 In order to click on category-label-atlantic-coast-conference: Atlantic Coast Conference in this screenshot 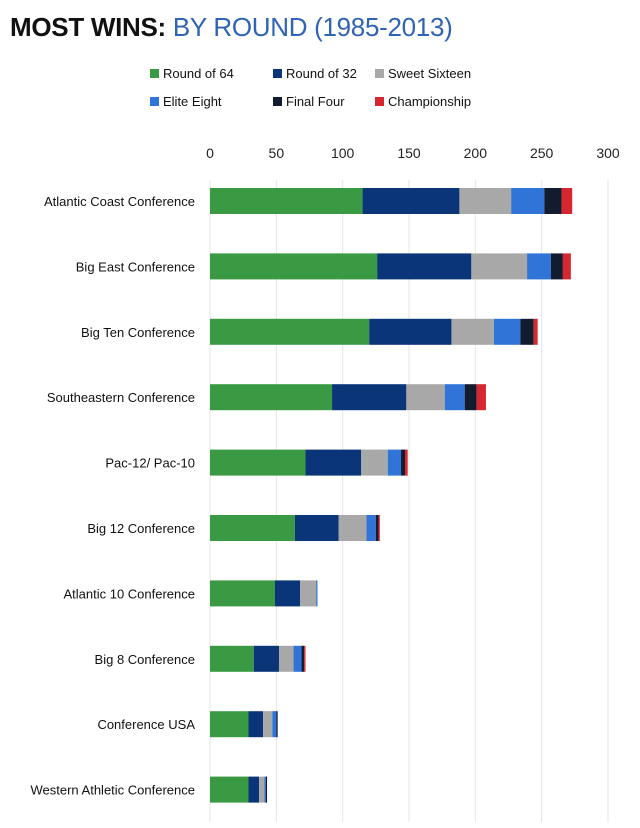, I will do `click(119, 201)`.